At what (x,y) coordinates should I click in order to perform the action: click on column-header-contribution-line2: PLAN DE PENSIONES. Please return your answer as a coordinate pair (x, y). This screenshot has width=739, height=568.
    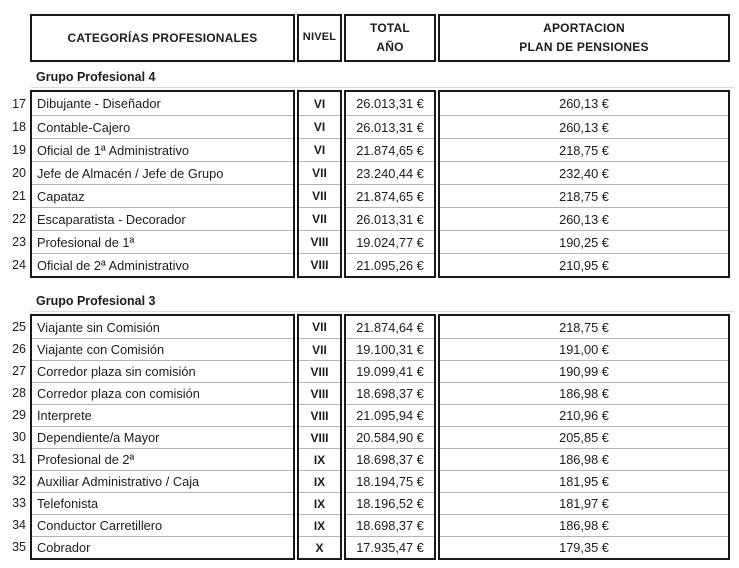
    Looking at the image, I should click on (584, 47).